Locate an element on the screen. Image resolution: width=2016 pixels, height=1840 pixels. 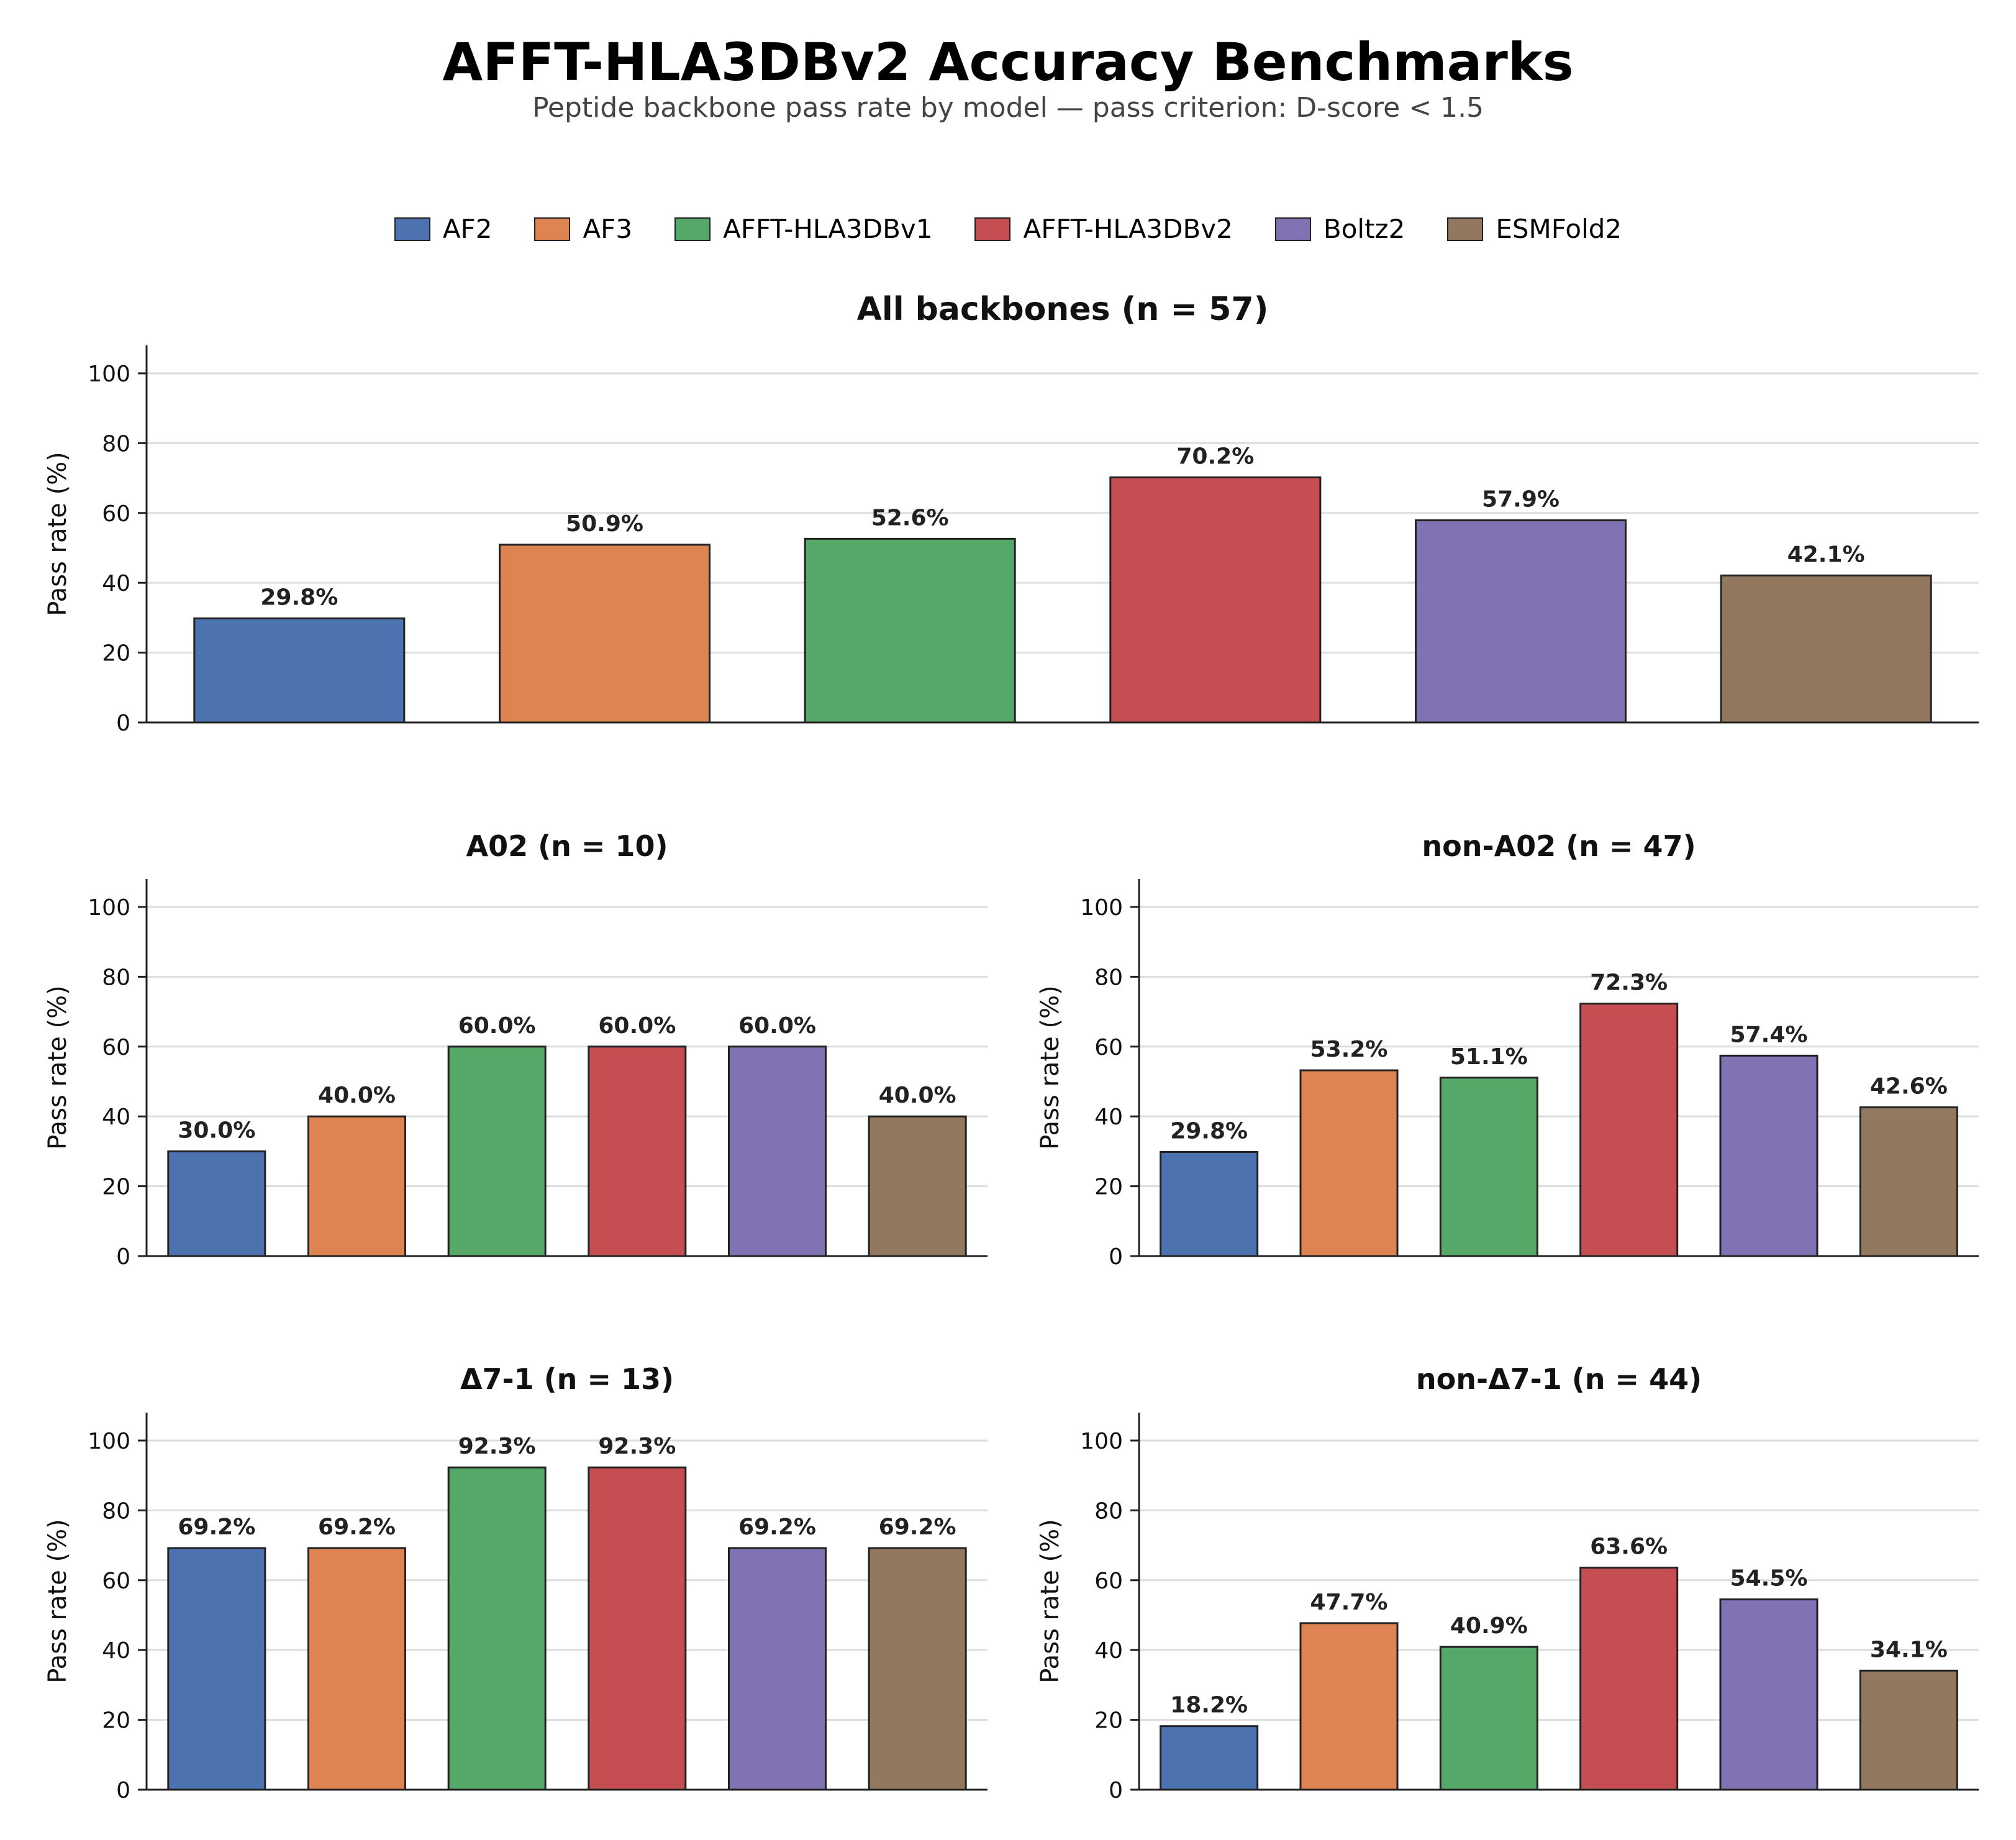
legend-label: AF3 is located at coordinates (608, 229).